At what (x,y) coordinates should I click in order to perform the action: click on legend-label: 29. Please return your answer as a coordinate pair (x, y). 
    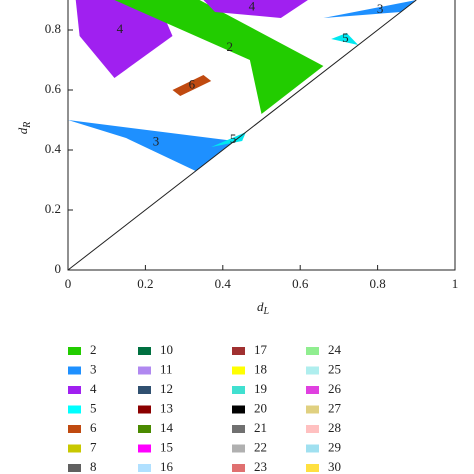
    Looking at the image, I should click on (334, 446).